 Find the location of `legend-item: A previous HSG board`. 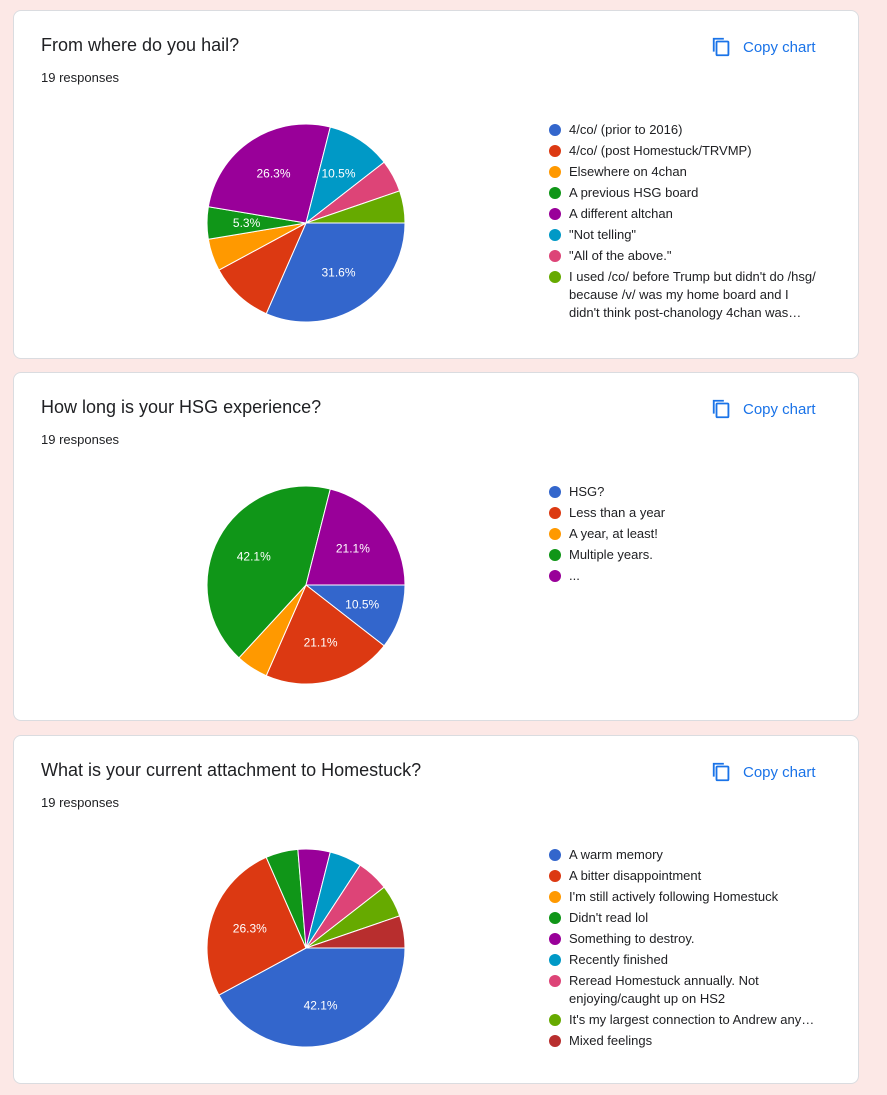

legend-item: A previous HSG board is located at coordinates (684, 193).